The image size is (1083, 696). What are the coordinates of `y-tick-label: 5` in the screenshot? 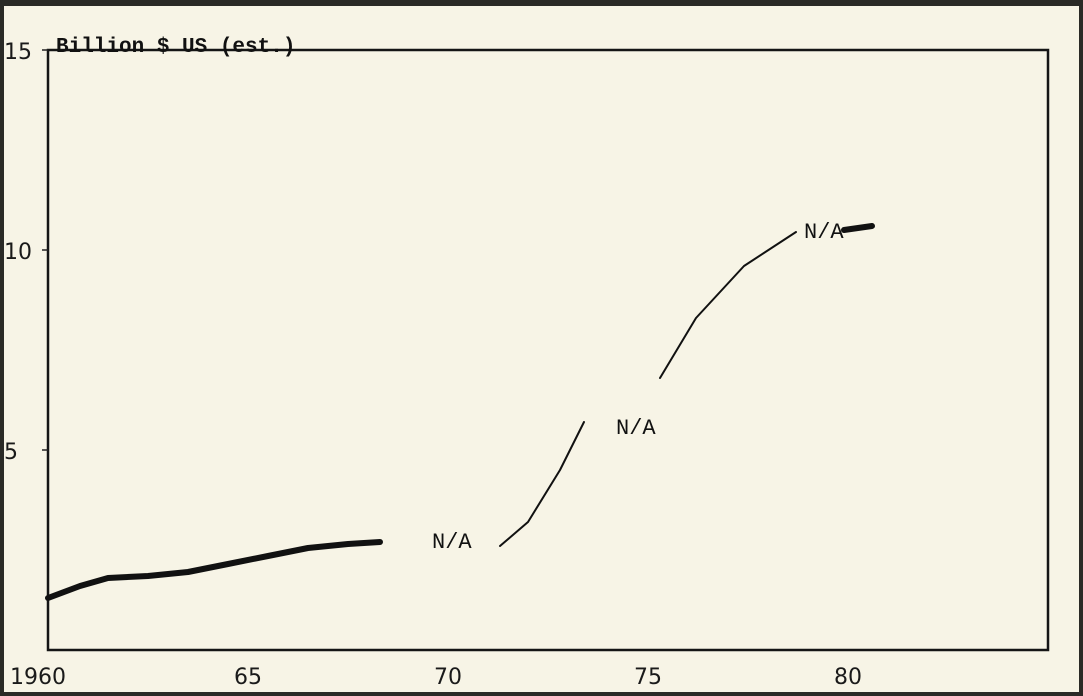 It's located at (11, 452).